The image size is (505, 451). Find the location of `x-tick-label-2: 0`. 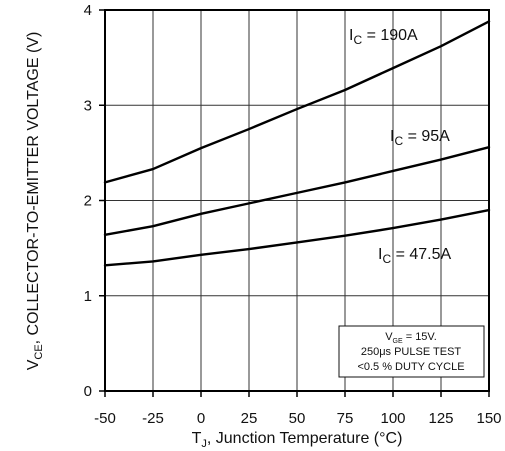

x-tick-label-2: 0 is located at coordinates (201, 418).